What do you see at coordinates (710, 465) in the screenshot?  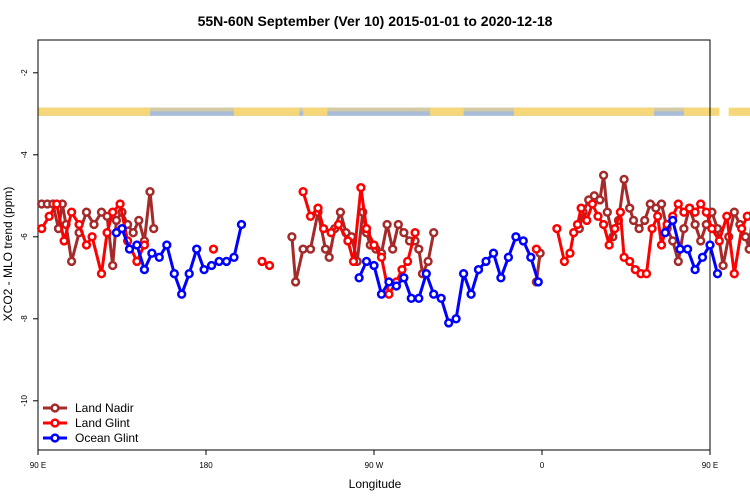 I see `x-tick-label: 90 E` at bounding box center [710, 465].